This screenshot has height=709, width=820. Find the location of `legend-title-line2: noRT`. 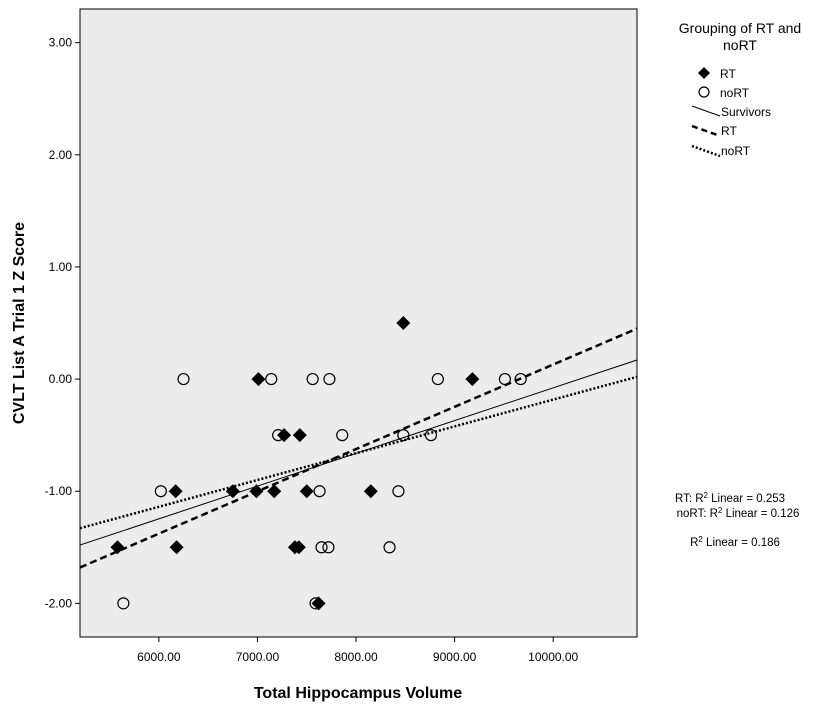

legend-title-line2: noRT is located at coordinates (740, 45).